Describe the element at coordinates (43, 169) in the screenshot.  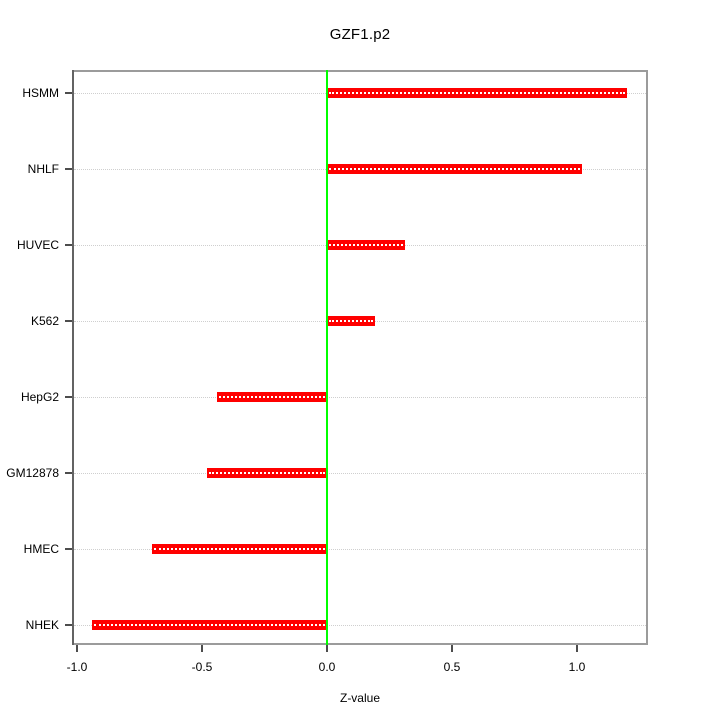
I see `category-label: NHLF` at that location.